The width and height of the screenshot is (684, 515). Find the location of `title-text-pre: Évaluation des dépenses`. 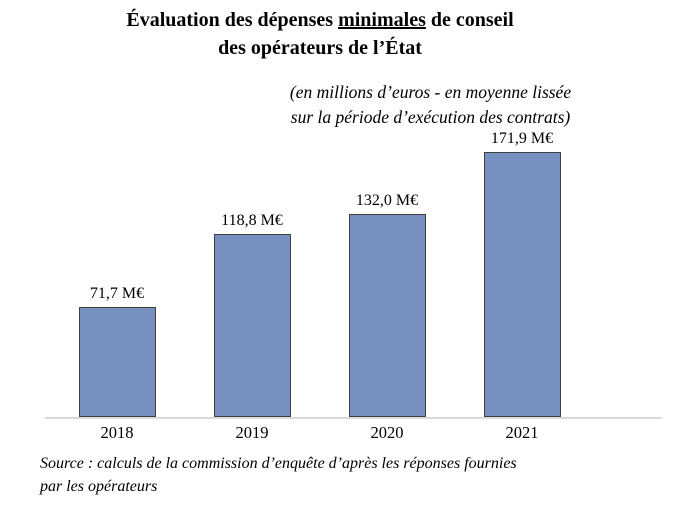

title-text-pre: Évaluation des dépenses is located at coordinates (232, 20).